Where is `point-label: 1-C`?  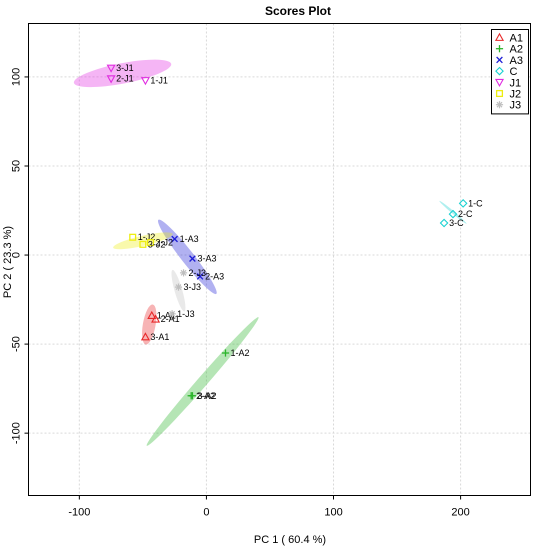
point-label: 1-C is located at coordinates (475, 203).